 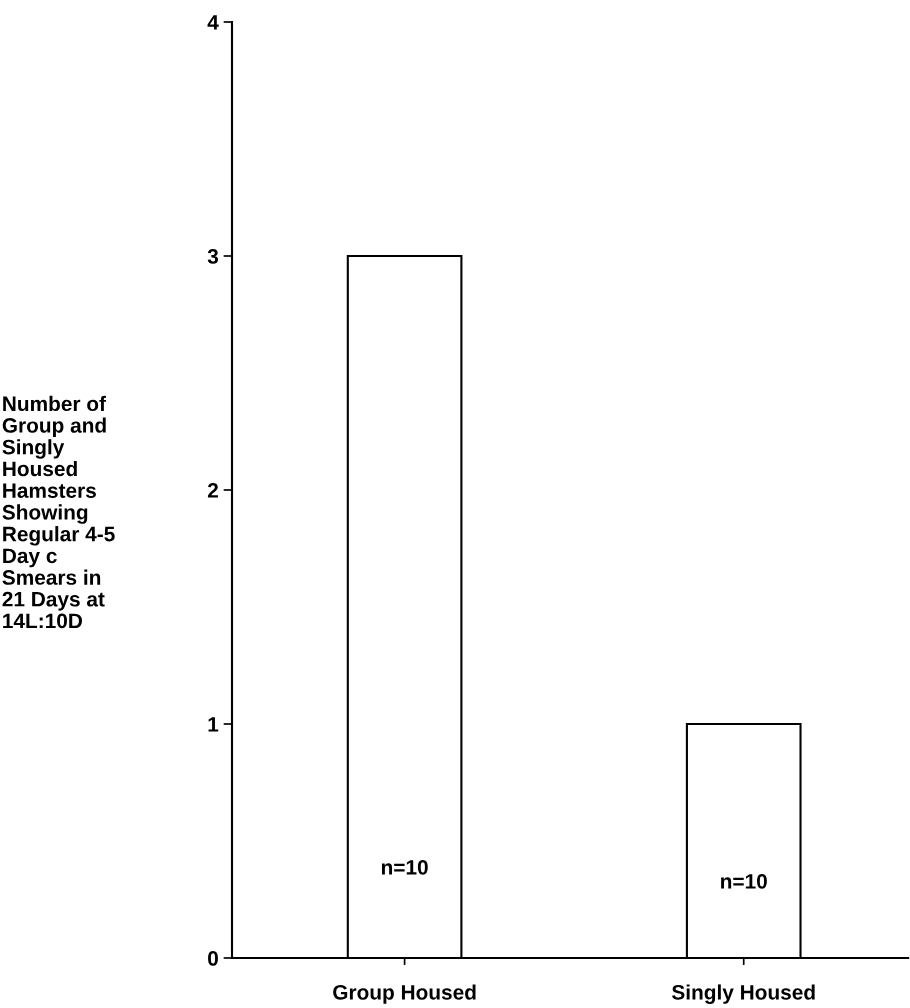 What do you see at coordinates (213, 22) in the screenshot?
I see `y-tick-label: 4` at bounding box center [213, 22].